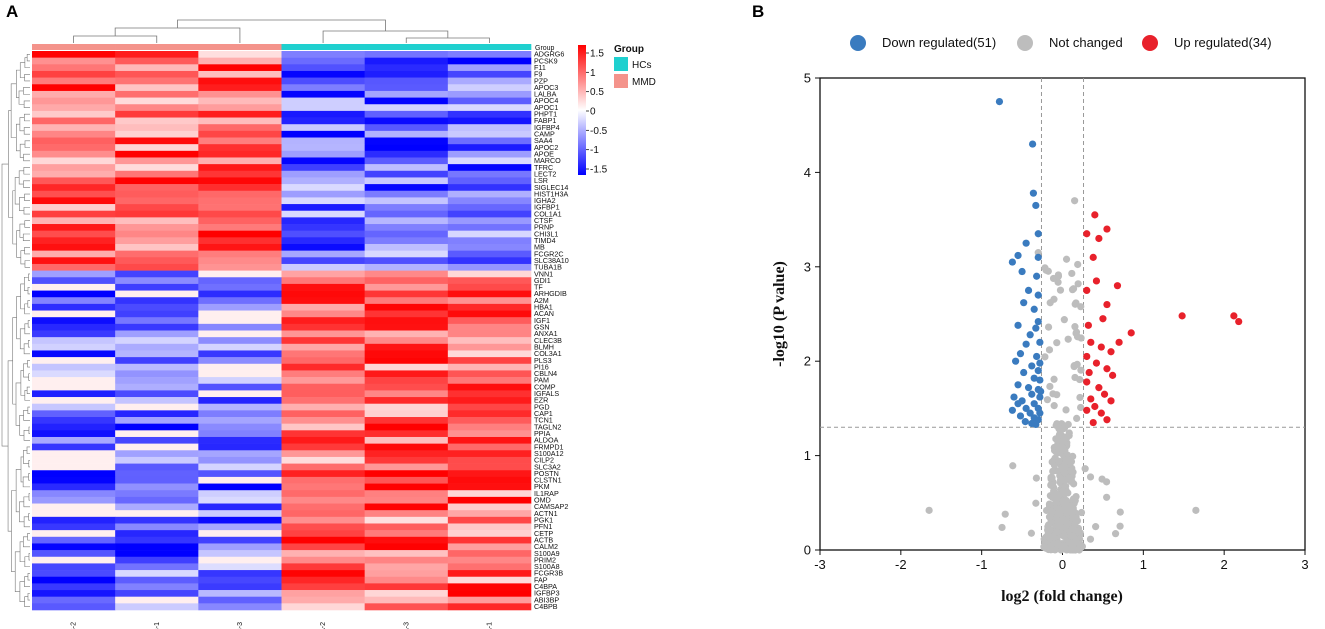 The width and height of the screenshot is (1325, 629). Describe the element at coordinates (546, 599) in the screenshot. I see `gene-label: ABI3BP` at that location.